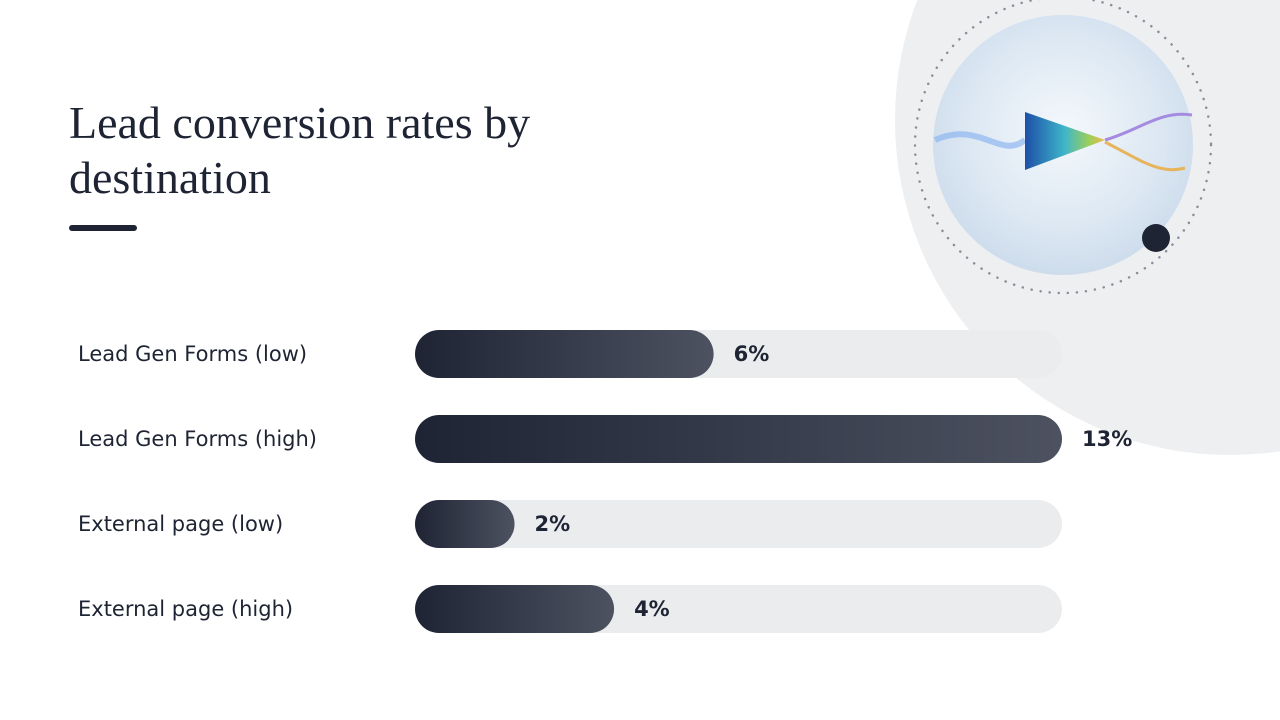  What do you see at coordinates (752, 354) in the screenshot?
I see `value-label: 6%` at bounding box center [752, 354].